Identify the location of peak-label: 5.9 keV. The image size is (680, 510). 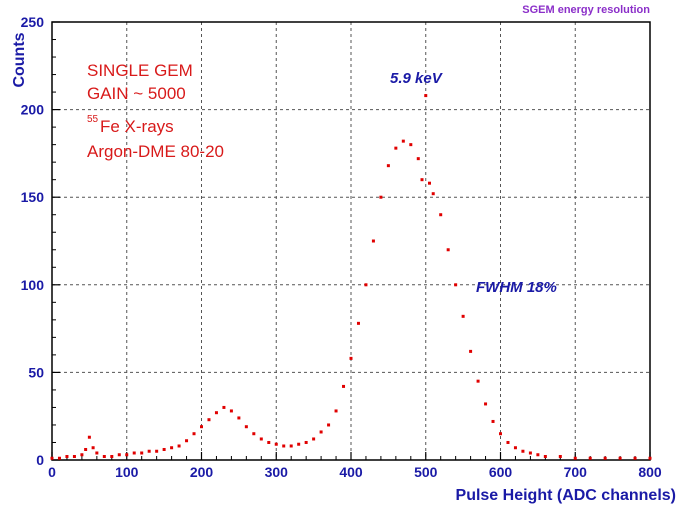
(417, 78).